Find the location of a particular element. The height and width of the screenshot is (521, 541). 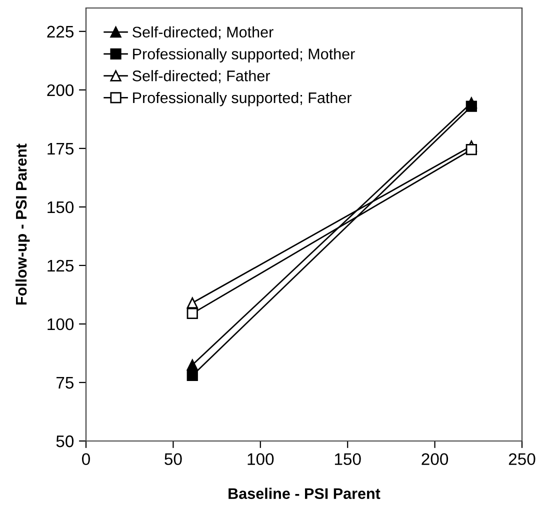

y-tick-label: 50 is located at coordinates (65, 441).